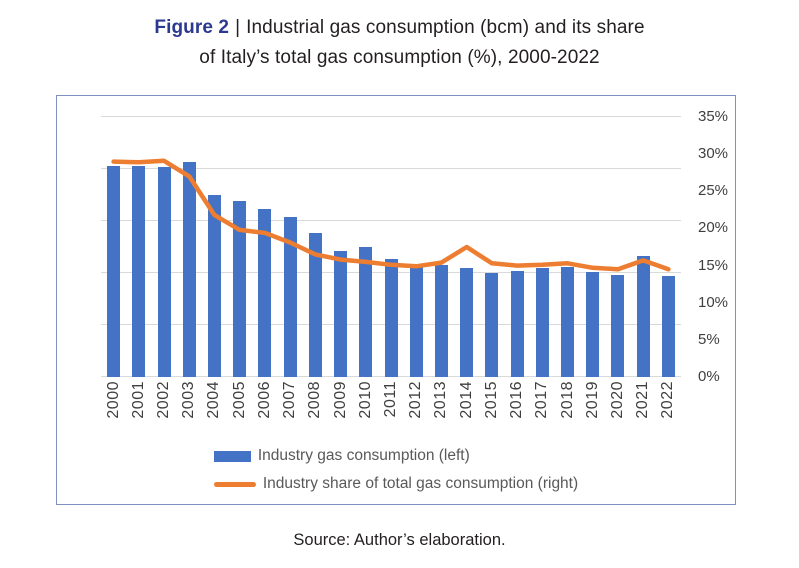 The height and width of the screenshot is (568, 799). What do you see at coordinates (567, 400) in the screenshot?
I see `x-label-2018: 2018` at bounding box center [567, 400].